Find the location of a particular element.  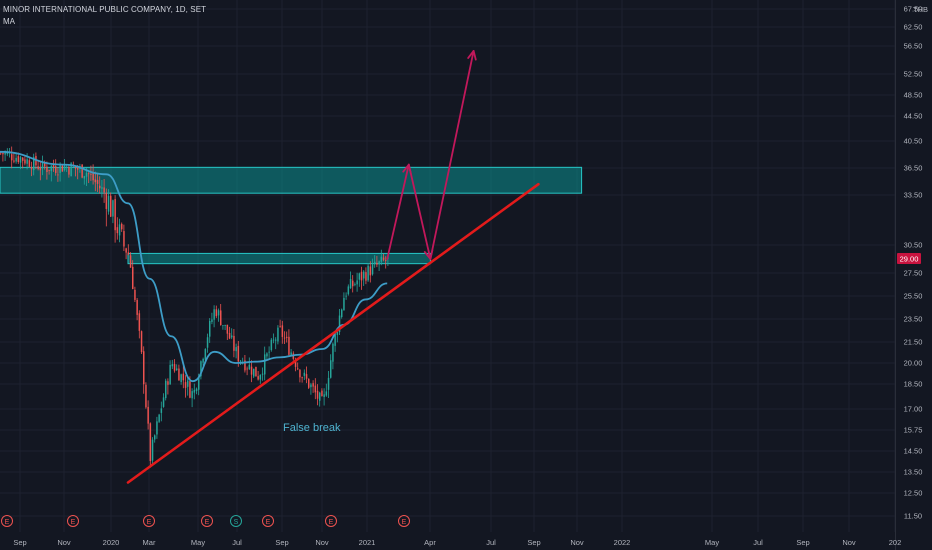

x-tick-label: 2021 is located at coordinates (367, 542).